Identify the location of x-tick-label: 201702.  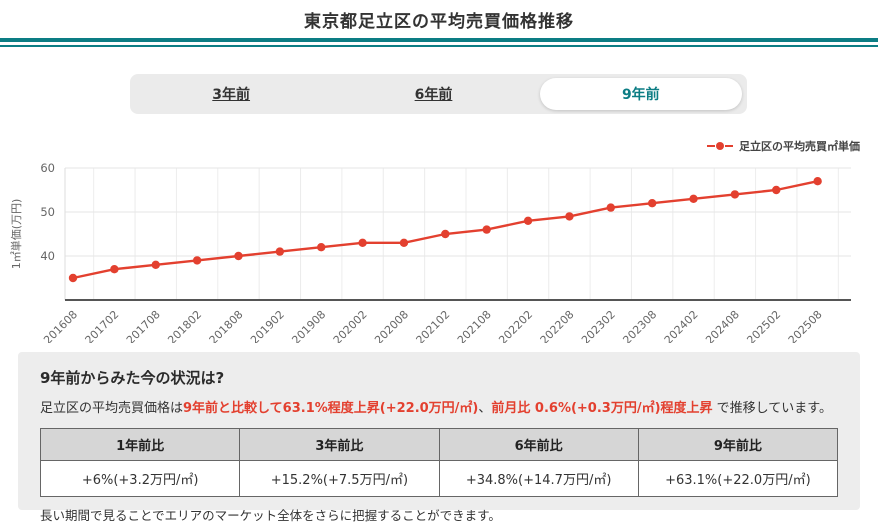
(102, 325).